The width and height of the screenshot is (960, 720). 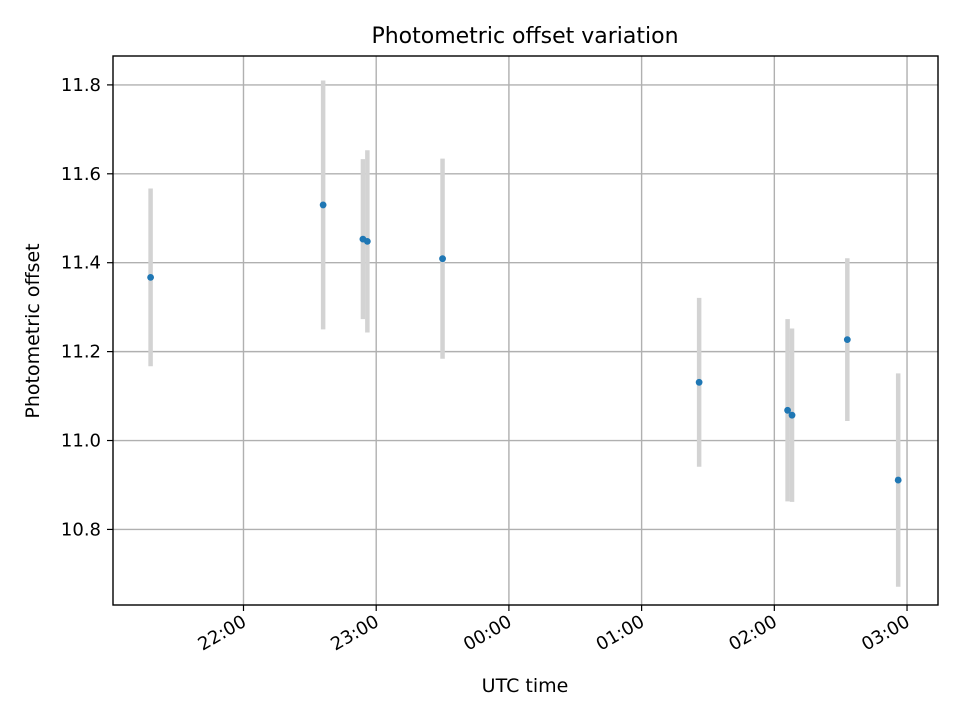 I want to click on x-tick-label: 00:00, so click(x=487, y=633).